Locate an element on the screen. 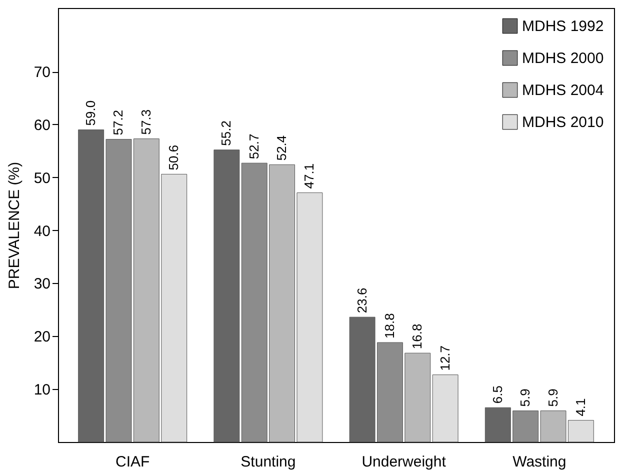 This screenshot has width=624, height=475. x-tick-label: Stunting is located at coordinates (268, 462).